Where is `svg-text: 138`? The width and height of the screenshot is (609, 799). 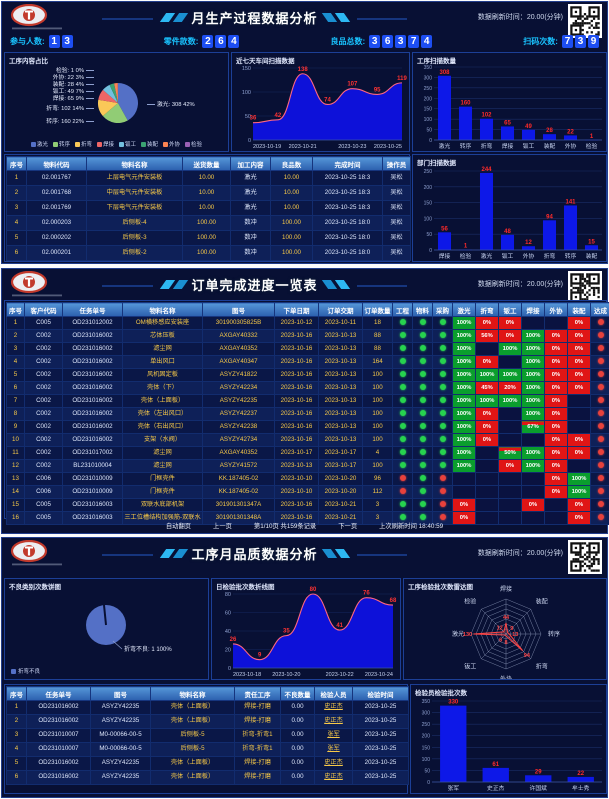 svg-text: 138 is located at coordinates (303, 70).